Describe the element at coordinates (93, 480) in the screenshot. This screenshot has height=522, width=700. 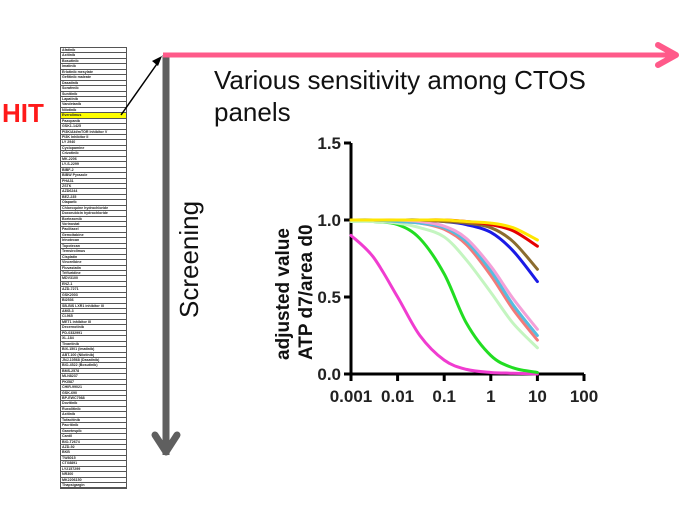
I see `compound-row: MK2206150` at that location.